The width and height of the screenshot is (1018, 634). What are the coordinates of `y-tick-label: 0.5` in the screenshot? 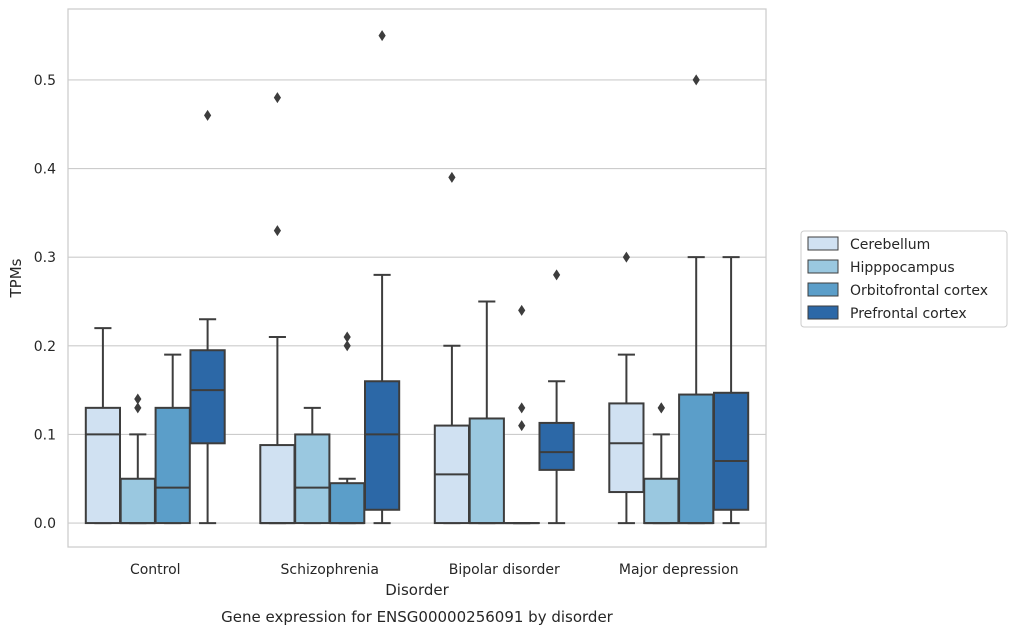 It's located at (45, 81).